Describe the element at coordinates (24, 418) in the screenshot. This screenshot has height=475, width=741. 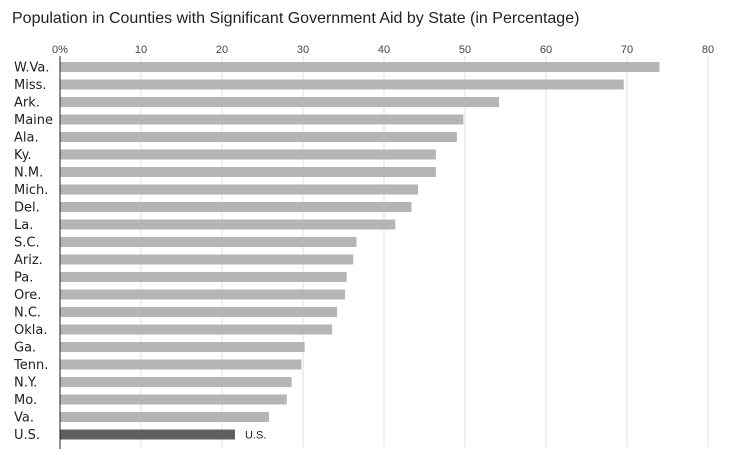
I see `category-label: Va.` at that location.